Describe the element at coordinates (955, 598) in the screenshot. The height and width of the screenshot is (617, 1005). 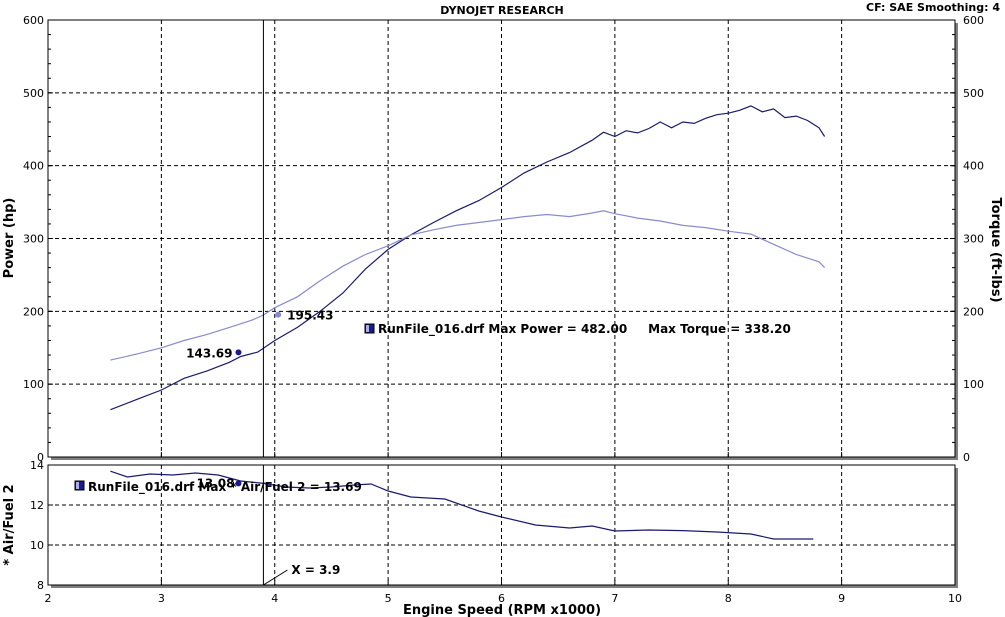
I see `x-tick-label: 10` at that location.